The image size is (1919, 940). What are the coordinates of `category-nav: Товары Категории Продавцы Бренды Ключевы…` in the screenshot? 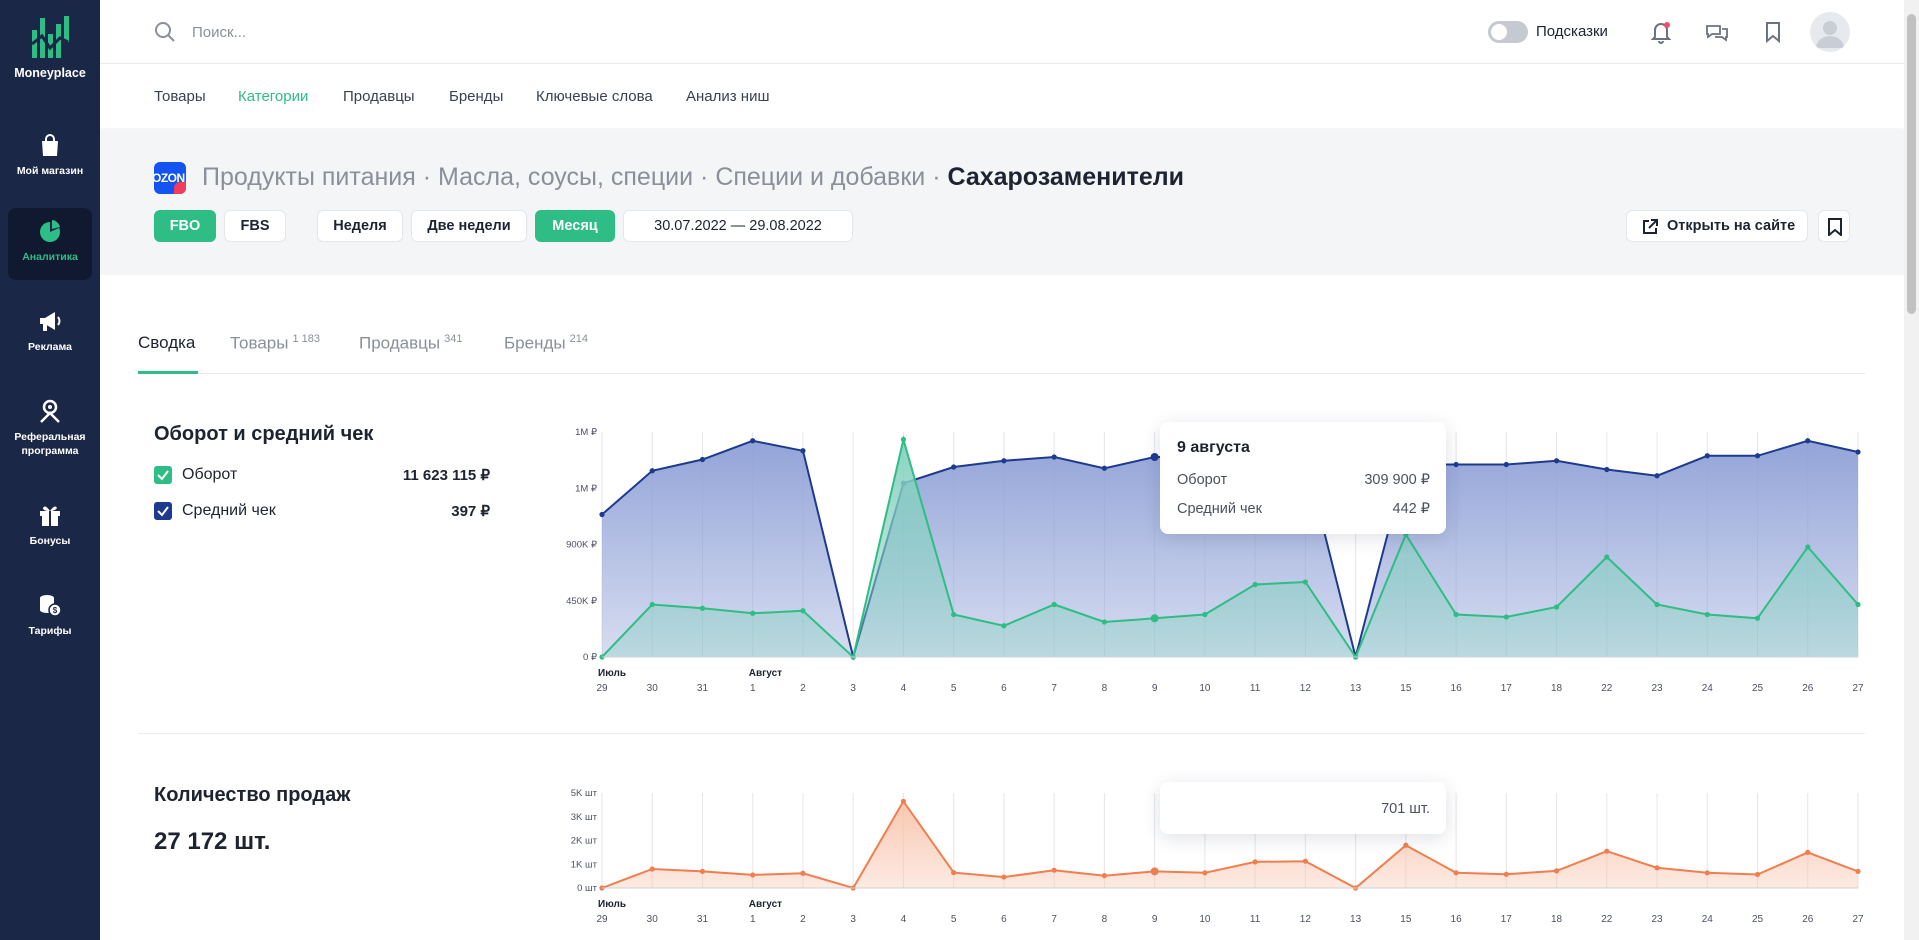 It's located at (1002, 96).